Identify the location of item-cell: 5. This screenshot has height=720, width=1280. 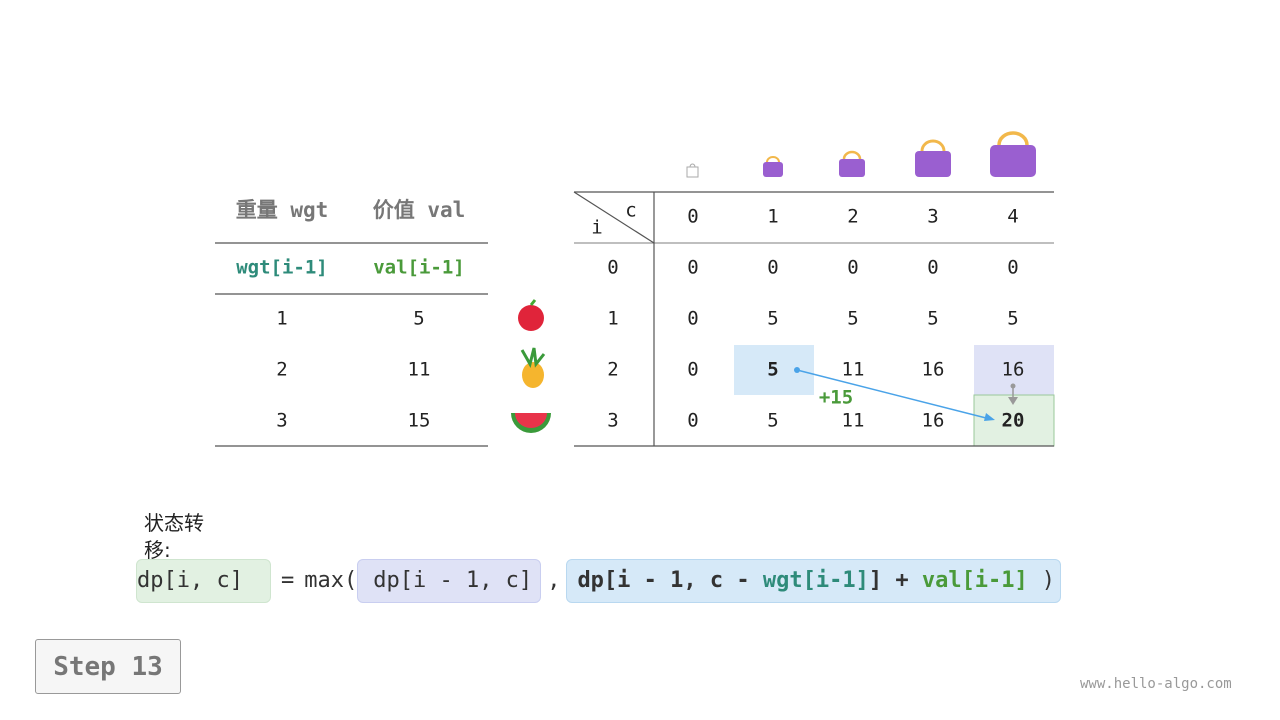
(418, 319).